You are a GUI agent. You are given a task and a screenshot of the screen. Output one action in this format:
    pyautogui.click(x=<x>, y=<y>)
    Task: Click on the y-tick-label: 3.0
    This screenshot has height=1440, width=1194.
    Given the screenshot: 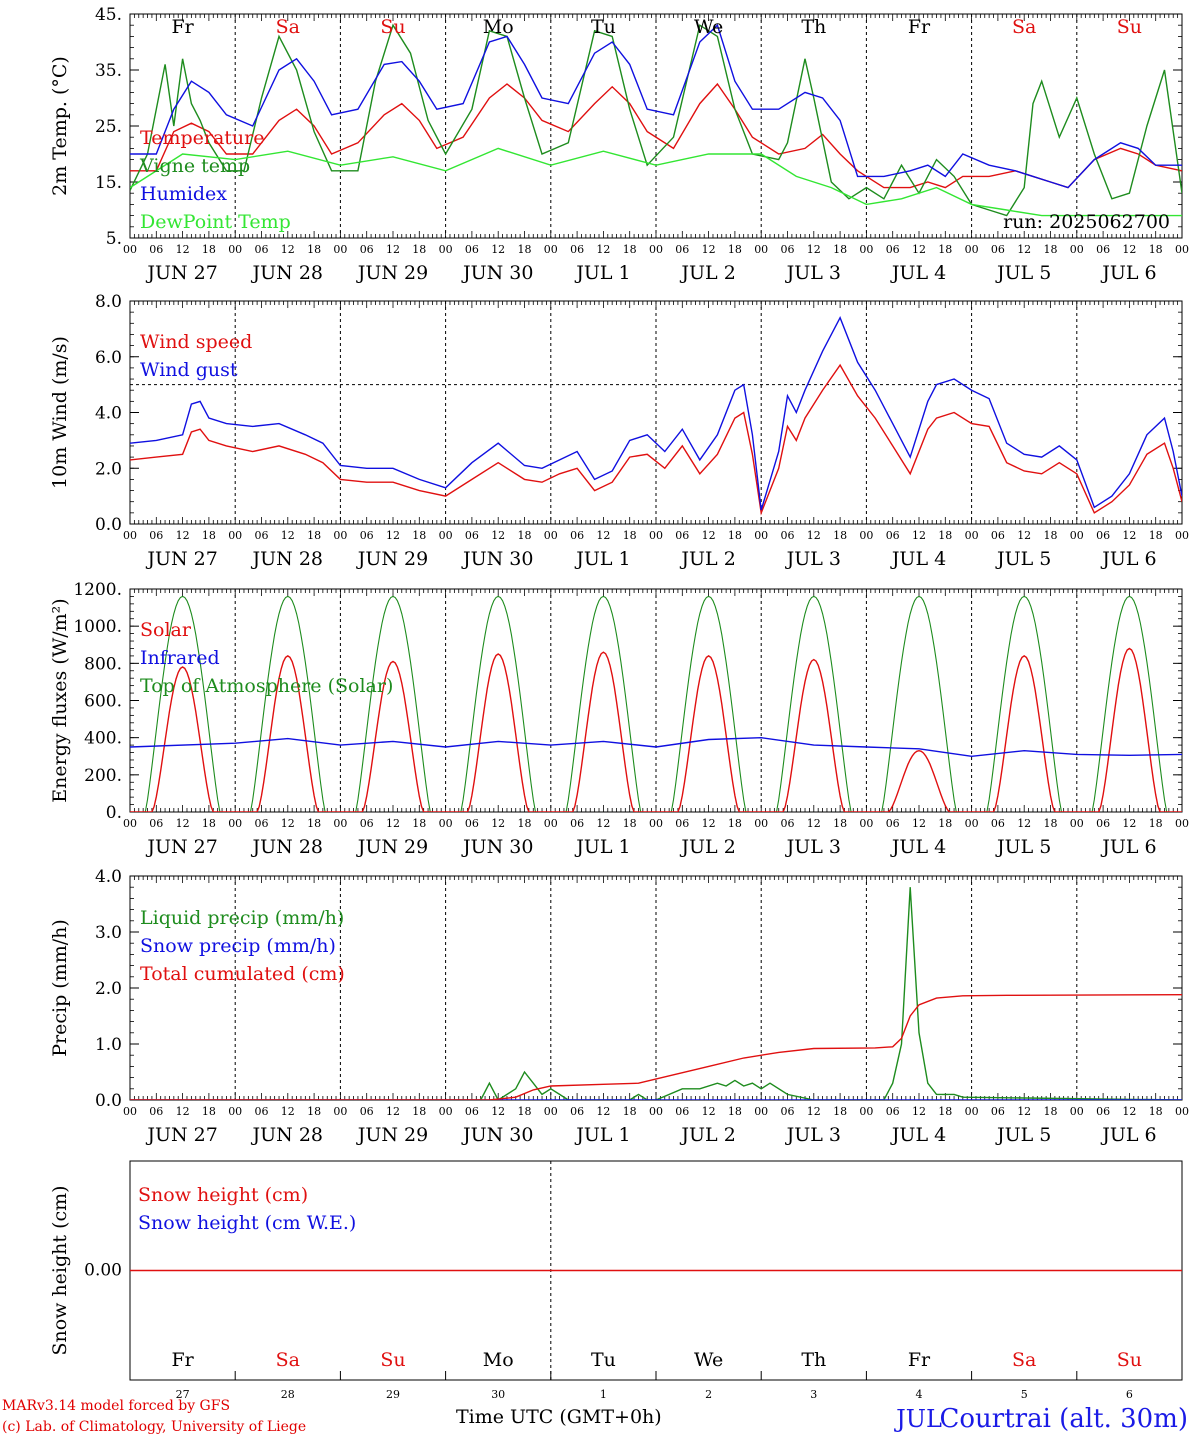 What is the action you would take?
    pyautogui.click(x=108, y=933)
    